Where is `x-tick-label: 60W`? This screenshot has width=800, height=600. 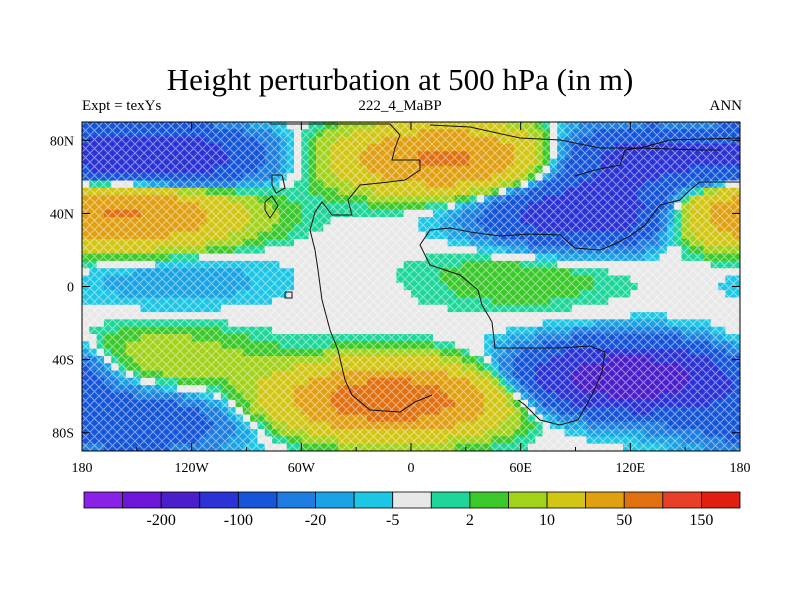 x-tick-label: 60W is located at coordinates (302, 468).